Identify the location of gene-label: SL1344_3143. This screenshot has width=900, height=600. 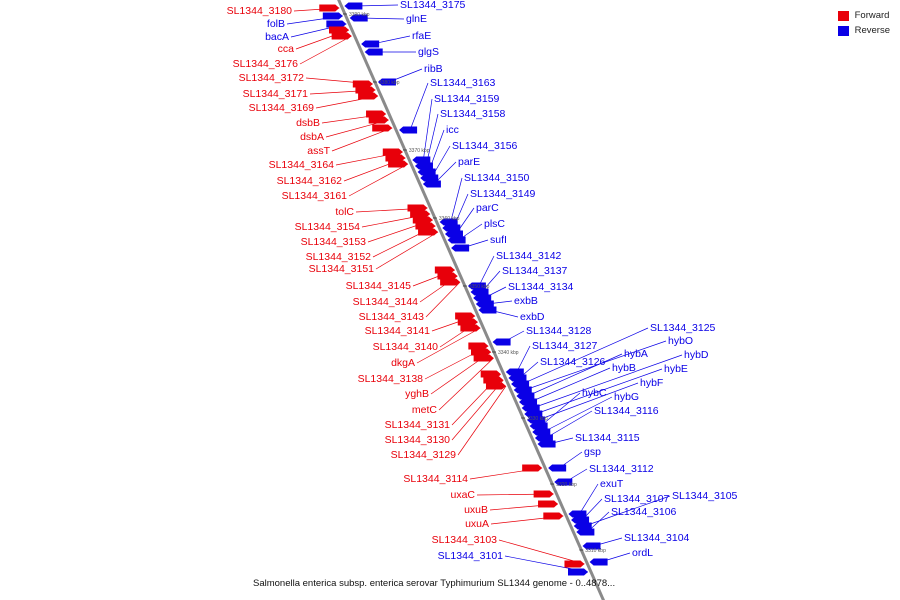
(392, 317).